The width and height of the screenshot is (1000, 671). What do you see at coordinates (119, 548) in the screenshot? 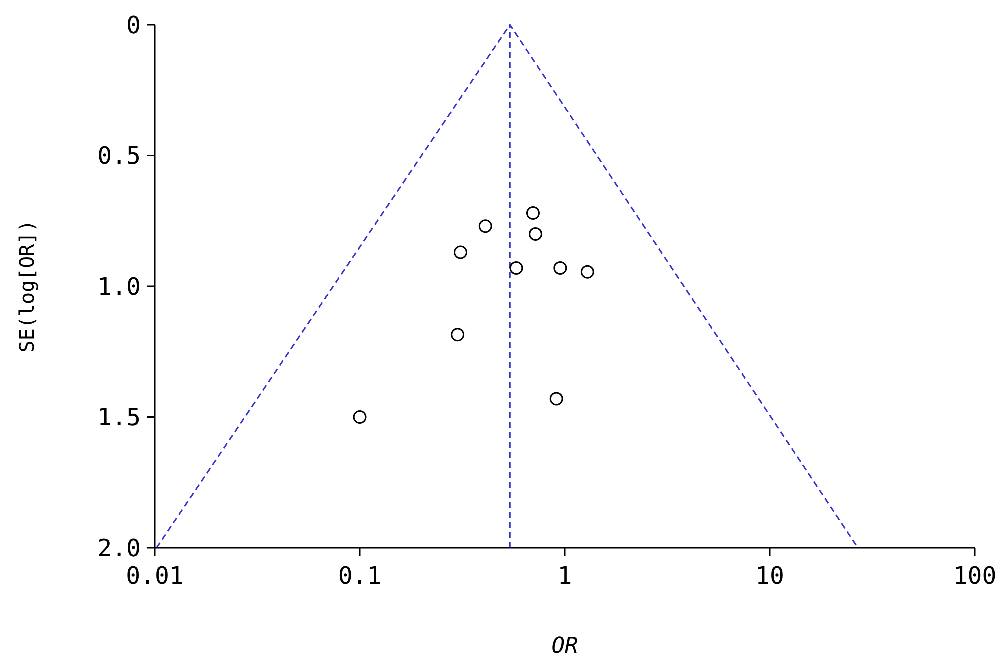
I see `y-tick-label: 2.0` at bounding box center [119, 548].